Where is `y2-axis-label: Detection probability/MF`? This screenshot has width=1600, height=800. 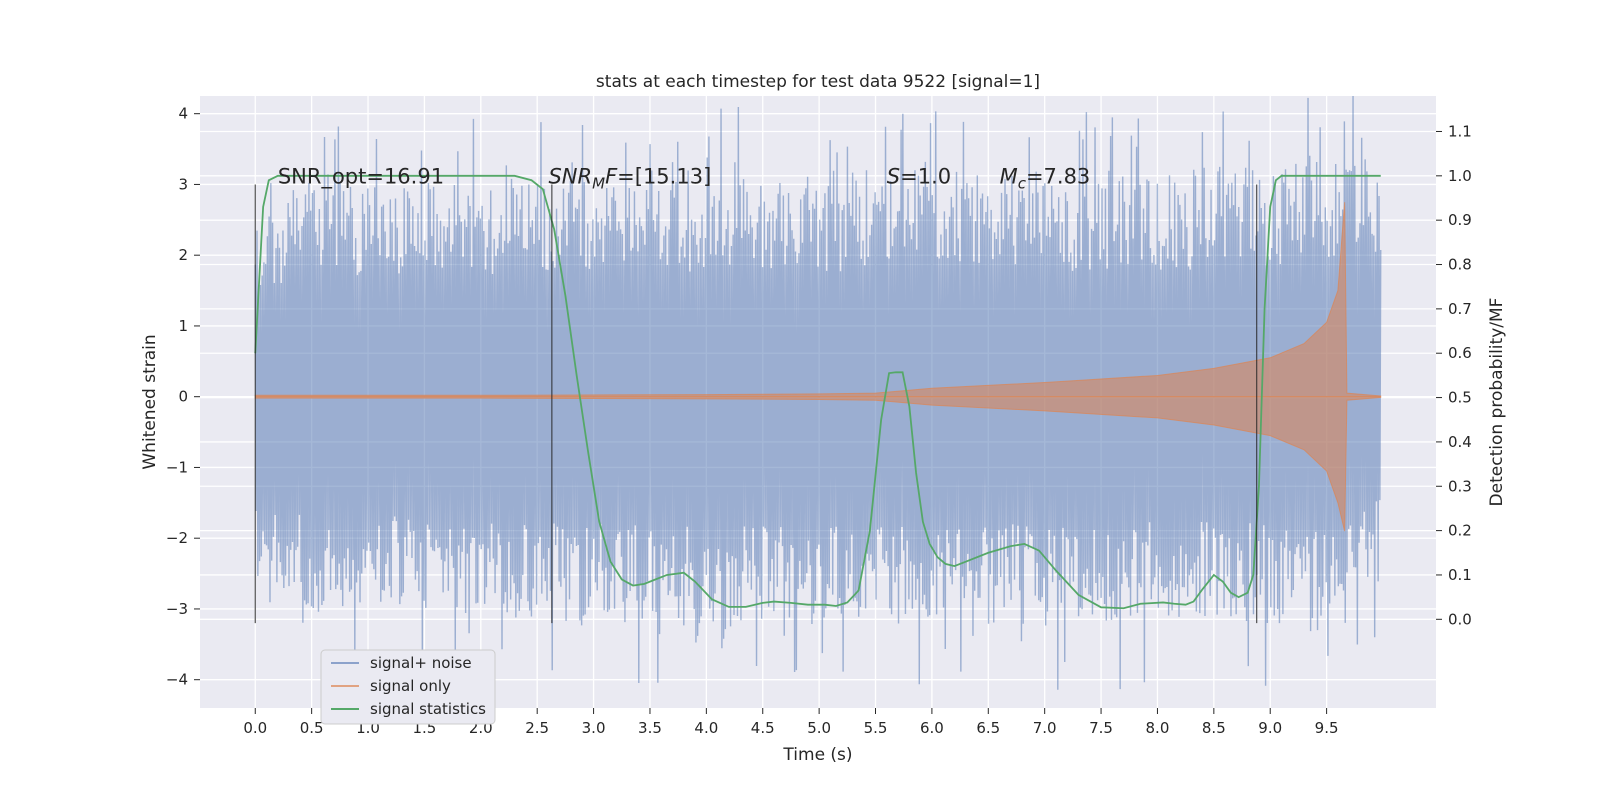
y2-axis-label: Detection probability/MF is located at coordinates (1497, 402).